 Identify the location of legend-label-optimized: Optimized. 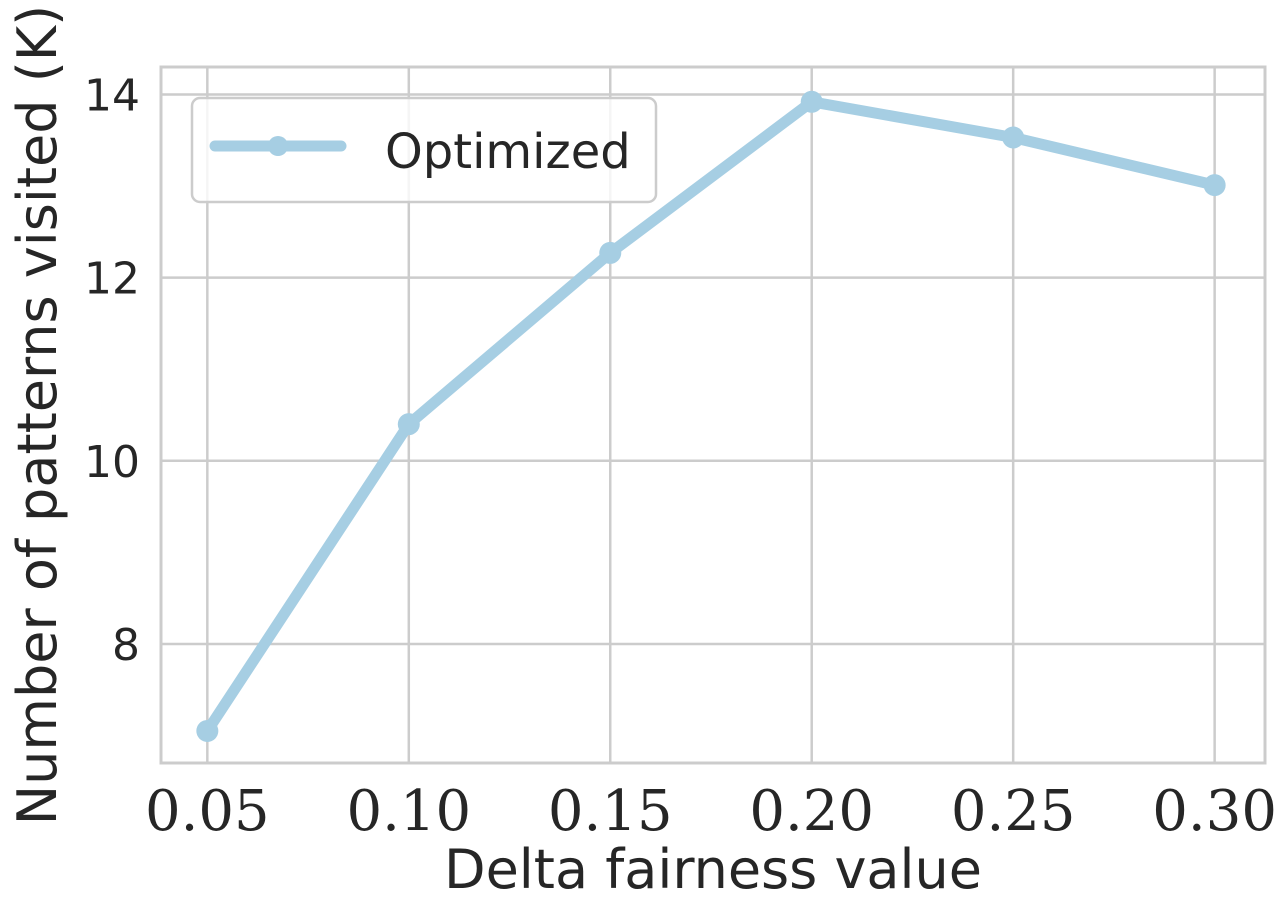
(508, 152).